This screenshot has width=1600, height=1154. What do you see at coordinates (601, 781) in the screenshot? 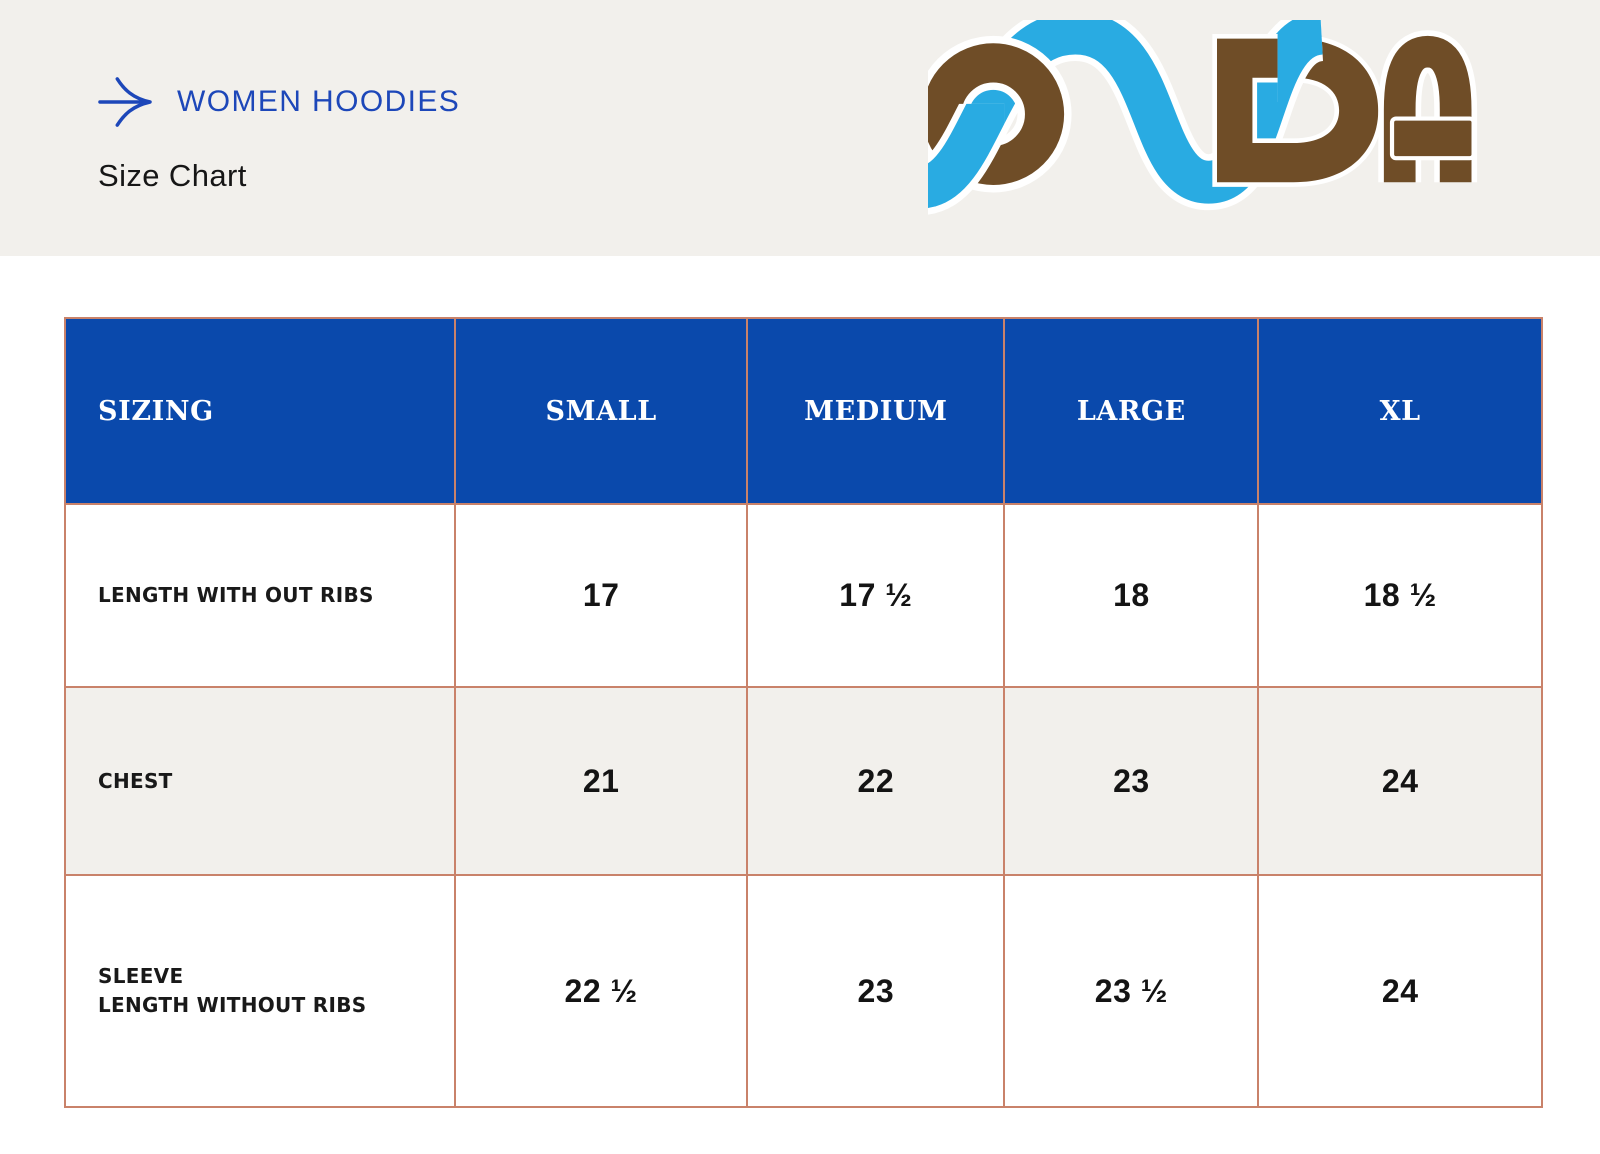
I see `cell-value: 21` at bounding box center [601, 781].